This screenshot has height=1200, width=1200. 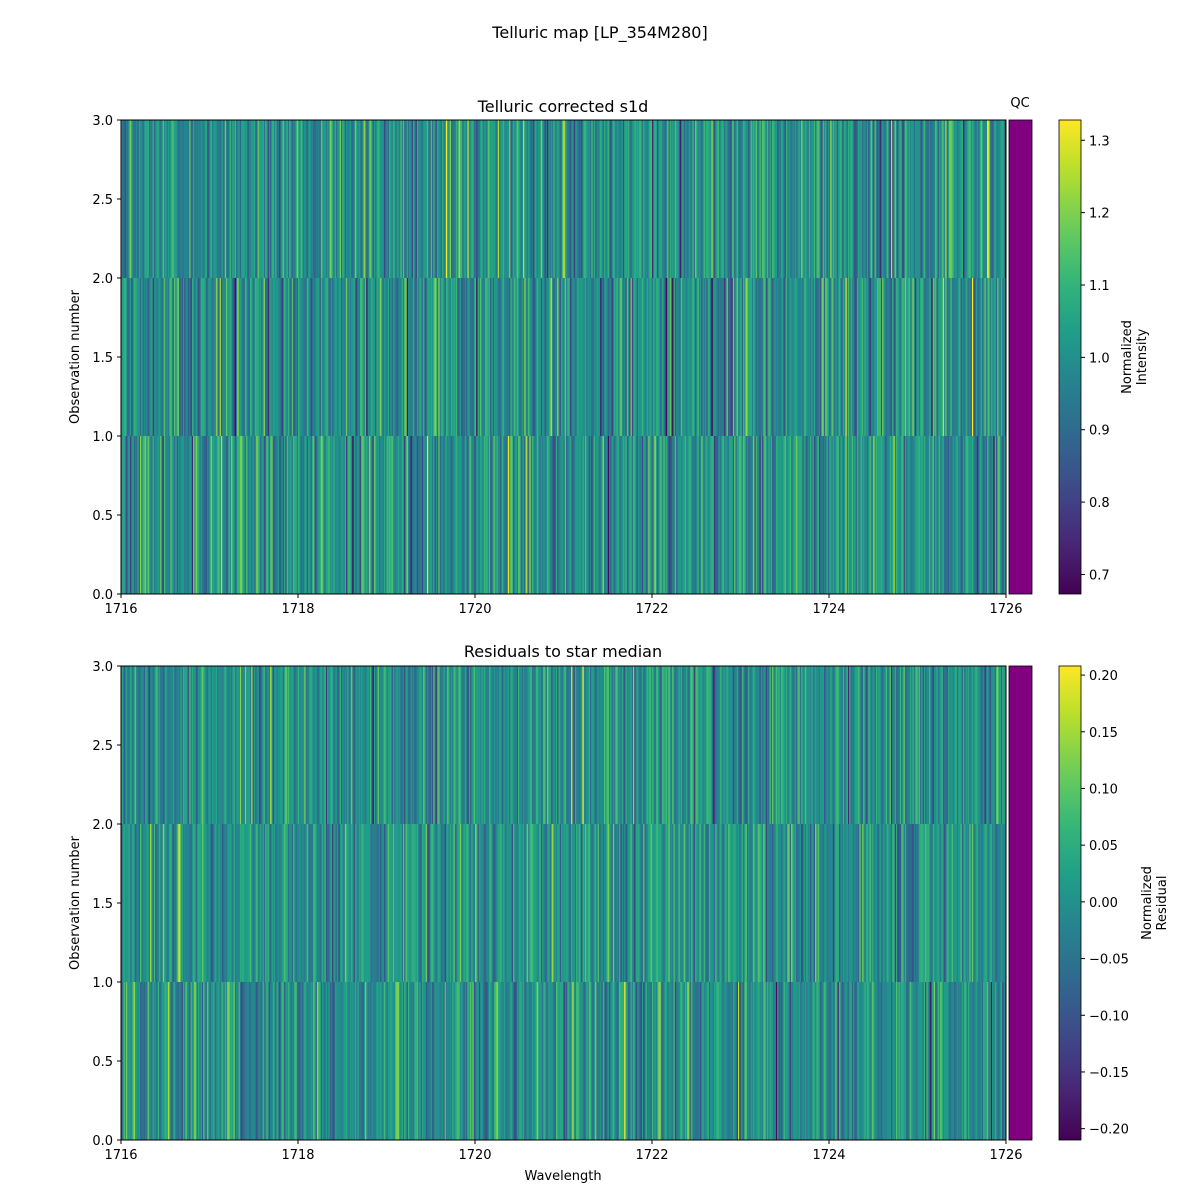 I want to click on colorbar-tick-label: 0.9, so click(x=1099, y=431).